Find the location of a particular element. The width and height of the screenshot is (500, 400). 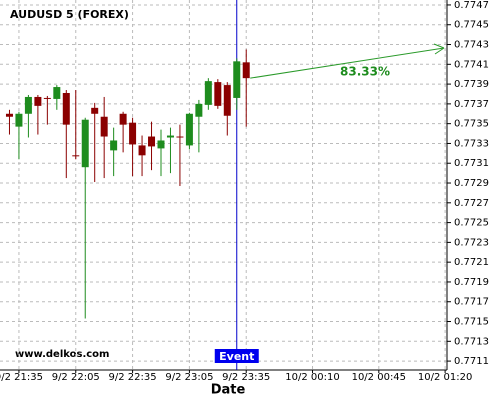

y-tick-label: 0.7731 is located at coordinates (471, 163).